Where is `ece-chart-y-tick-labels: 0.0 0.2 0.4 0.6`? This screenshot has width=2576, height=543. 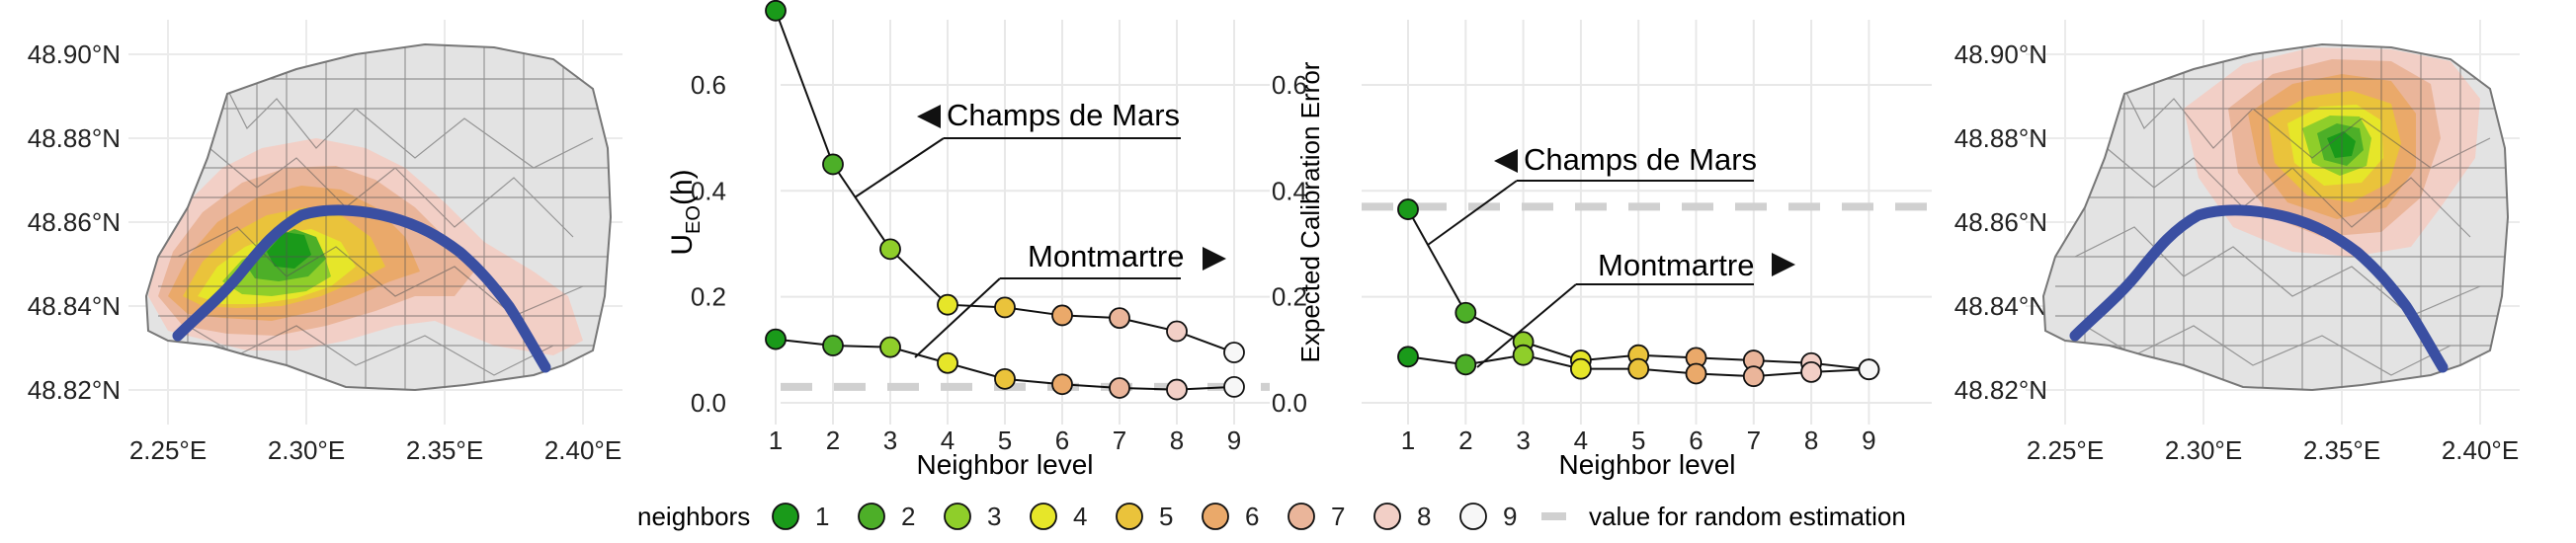
ece-chart-y-tick-labels: 0.0 0.2 0.4 0.6 is located at coordinates (1289, 244).